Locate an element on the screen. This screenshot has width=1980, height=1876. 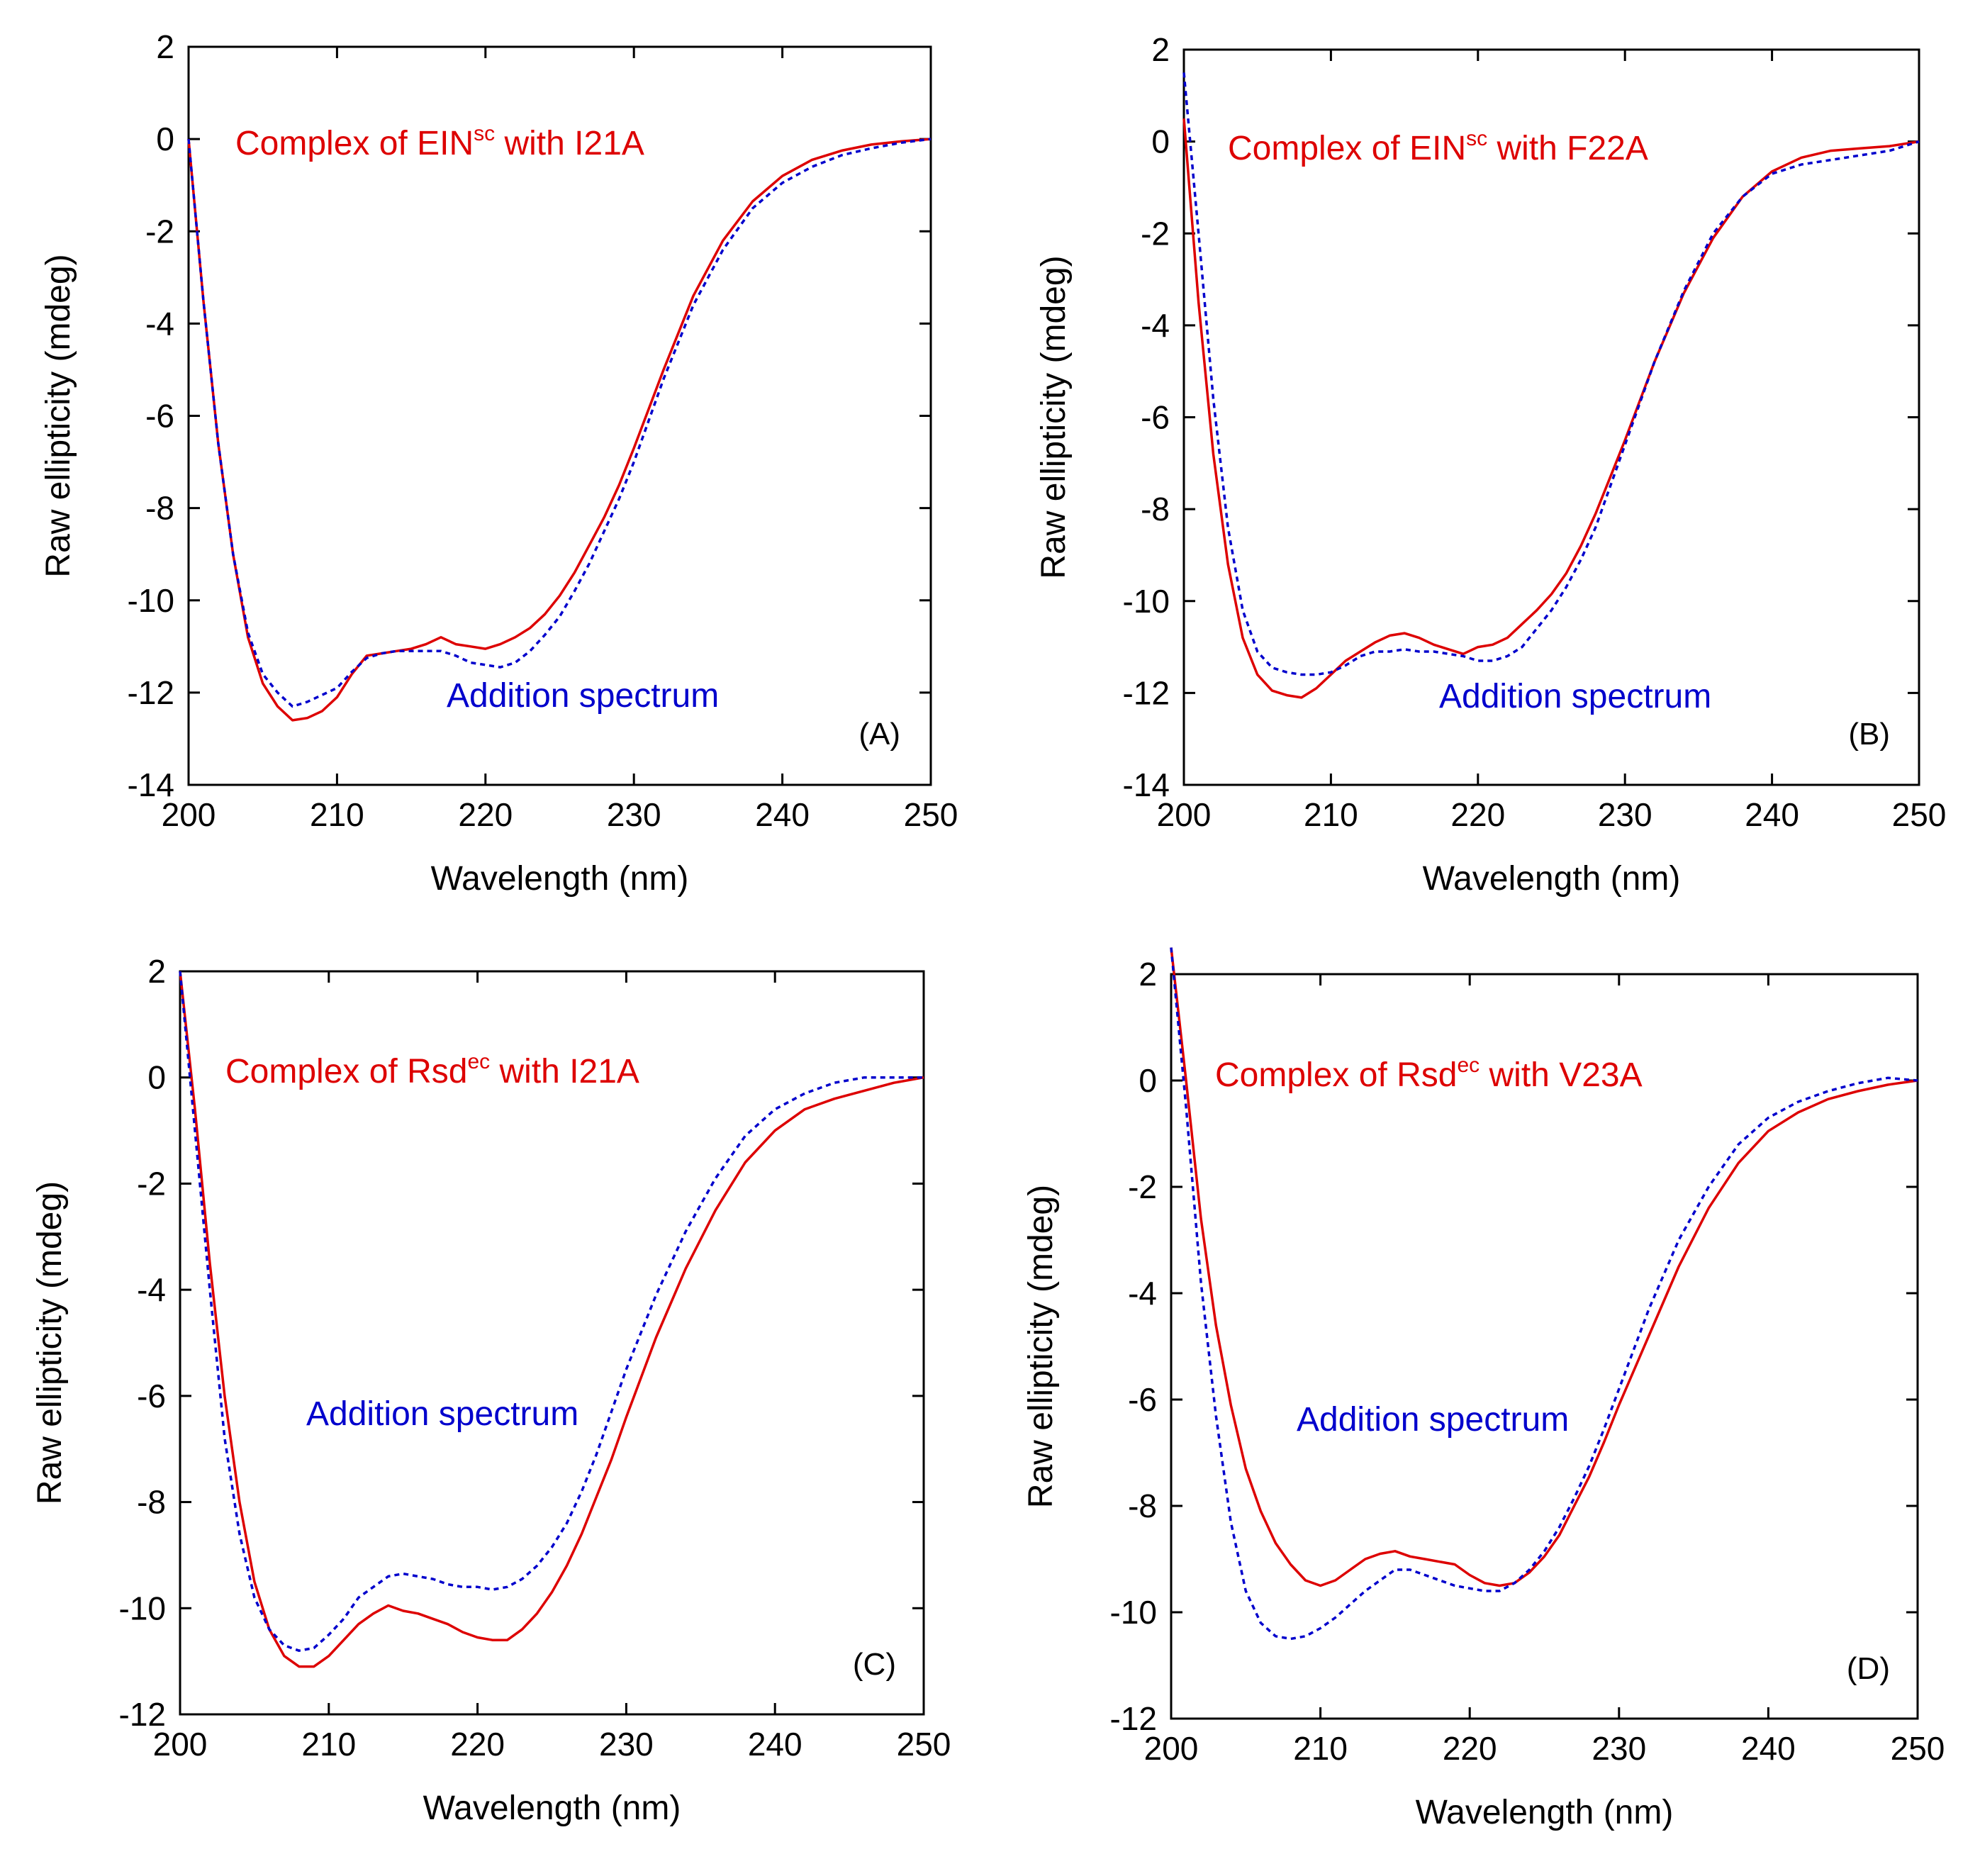
complex-annotation-suffix: with F22A is located at coordinates (1567, 148).